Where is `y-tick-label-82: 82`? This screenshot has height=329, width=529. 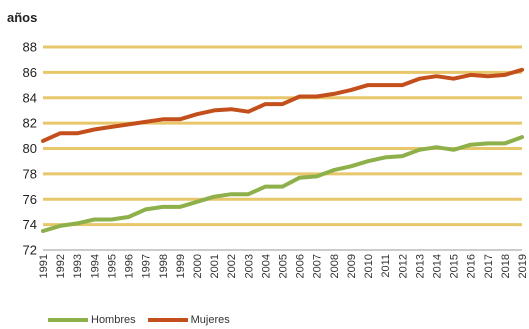
y-tick-label-82: 82 is located at coordinates (30, 123).